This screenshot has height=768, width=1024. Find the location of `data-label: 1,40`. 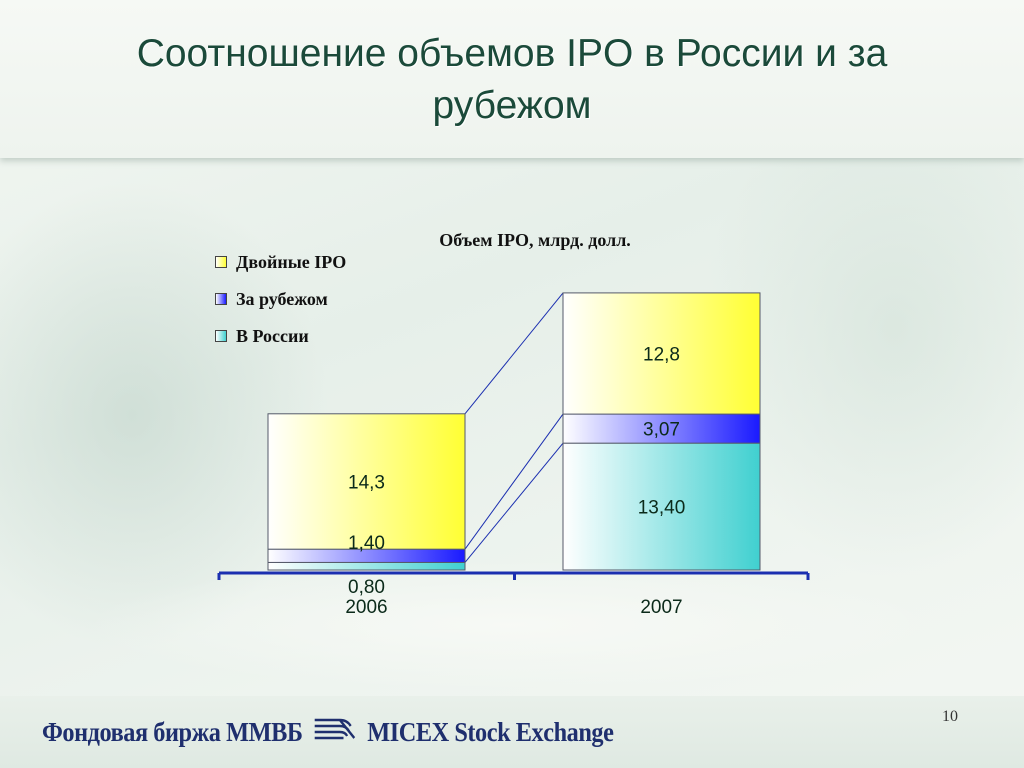

data-label: 1,40 is located at coordinates (366, 543).